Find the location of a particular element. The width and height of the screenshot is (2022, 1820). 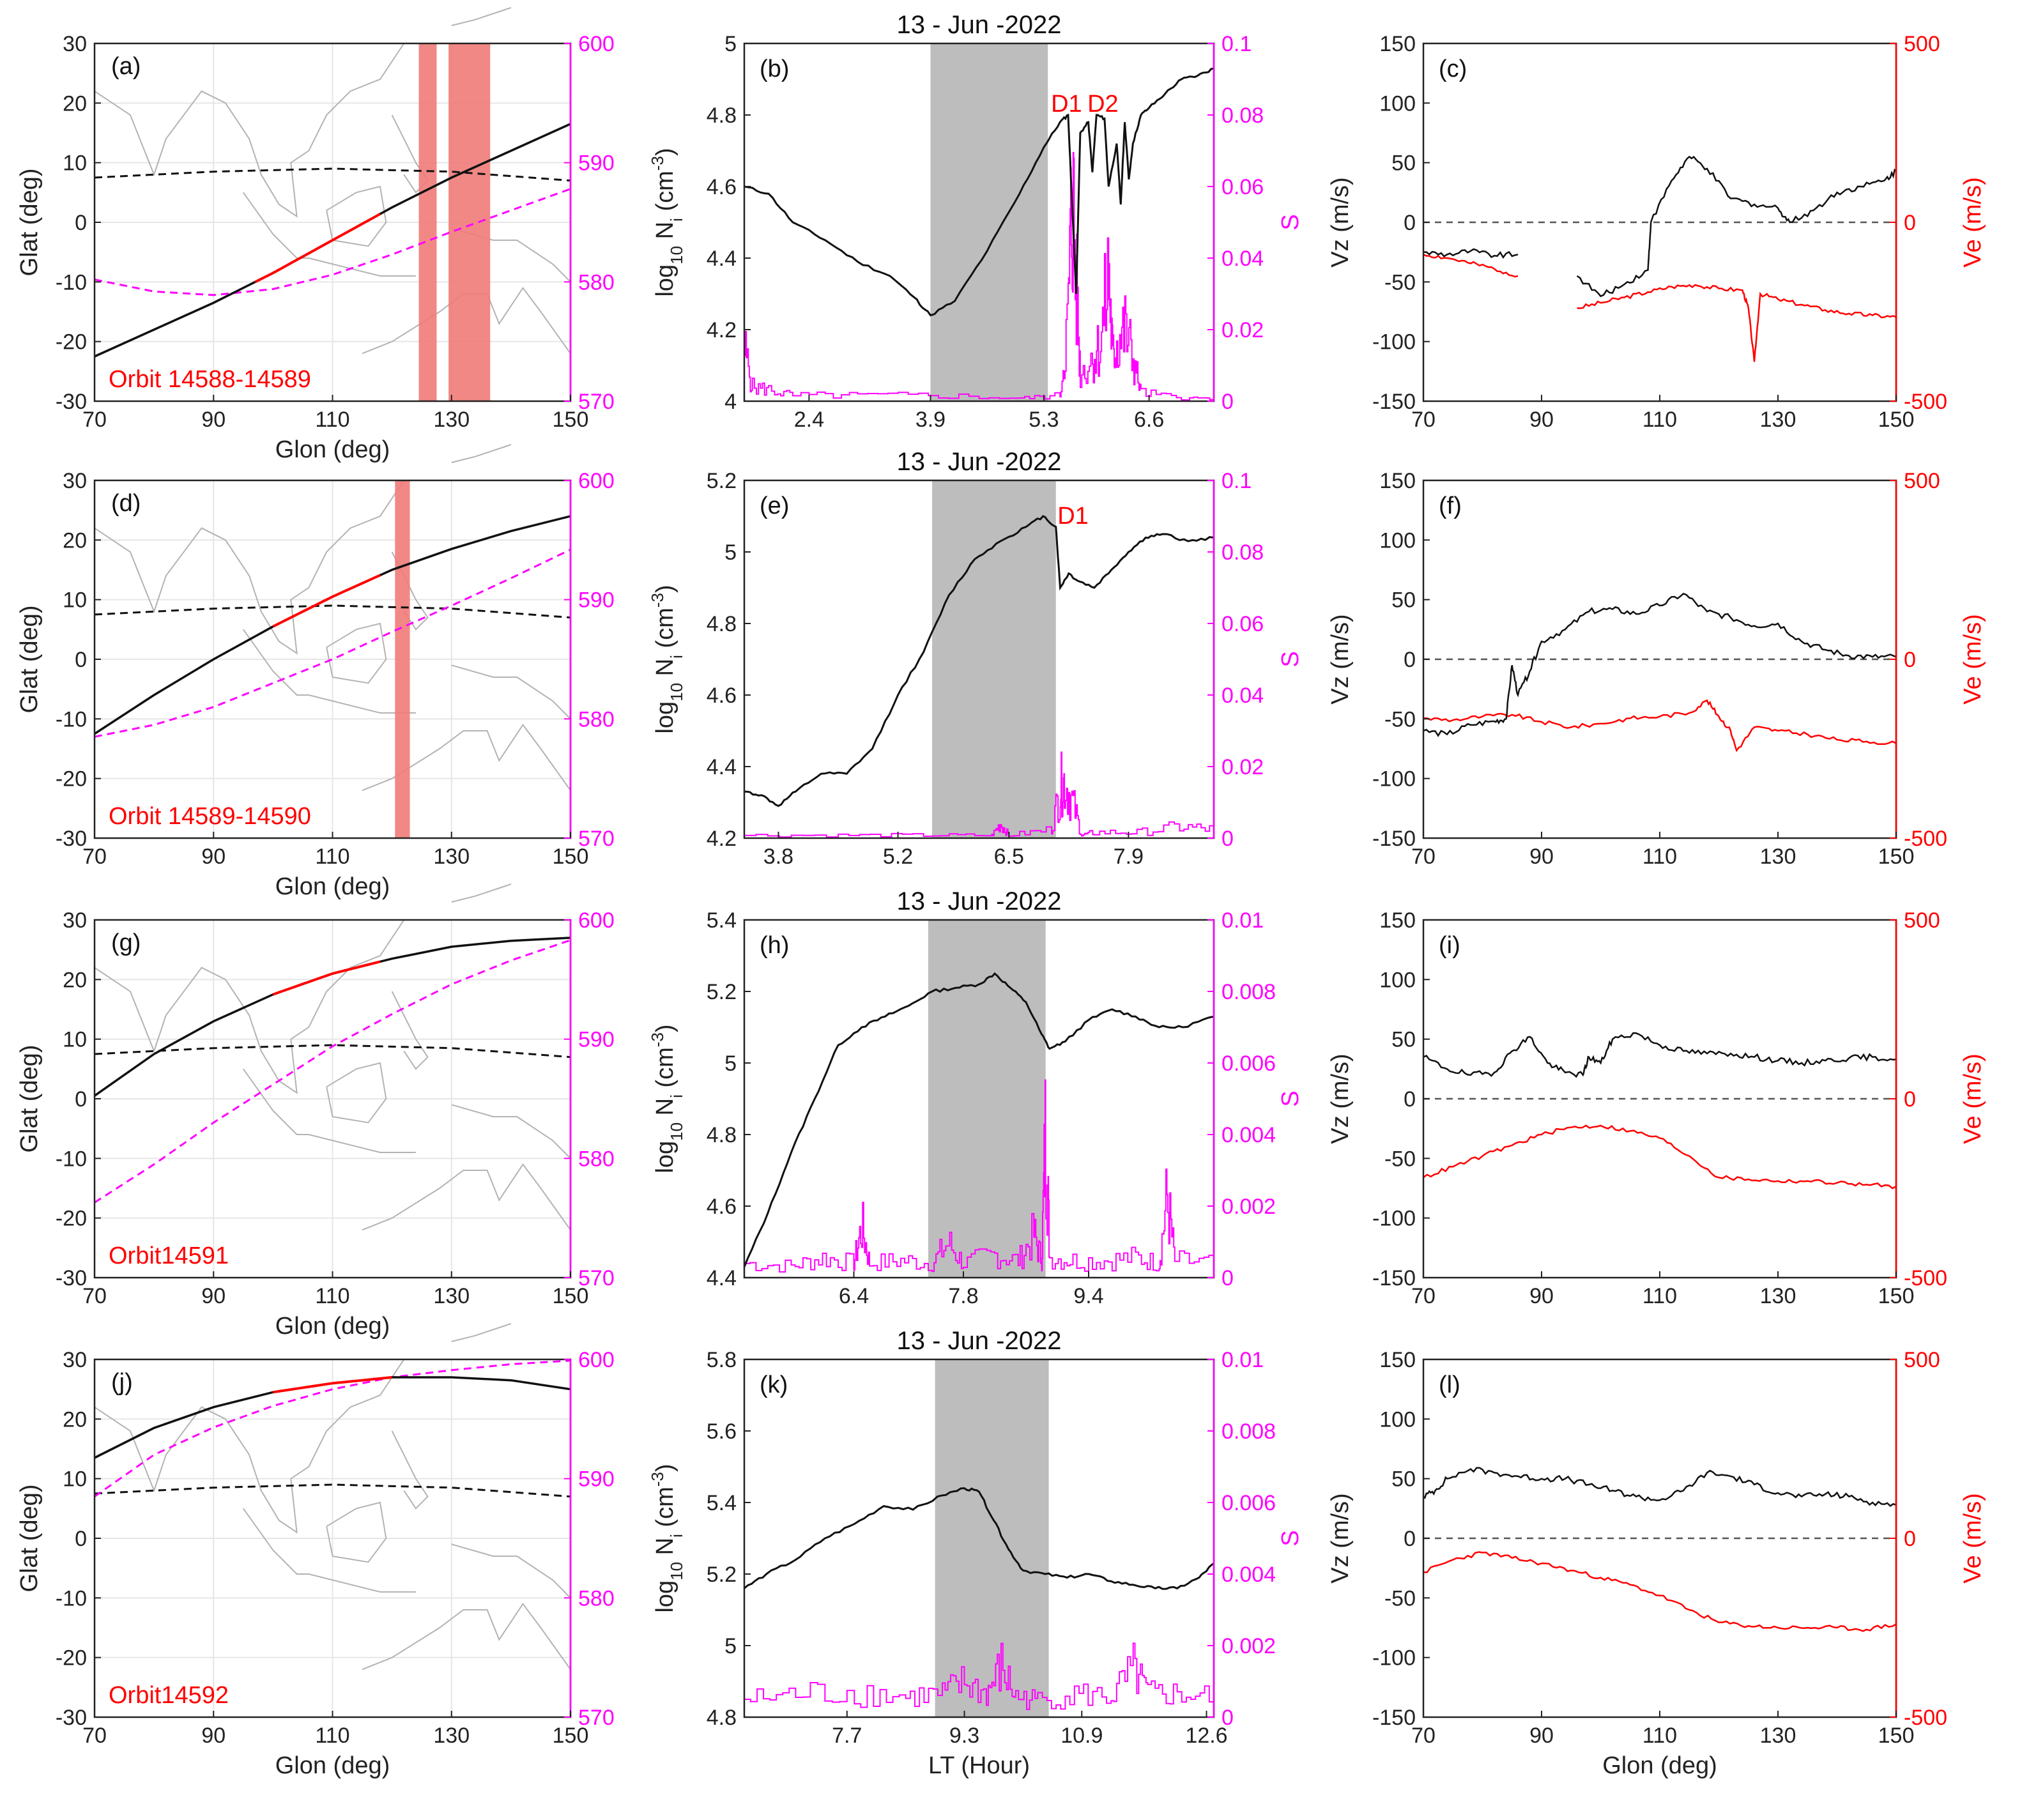

x-tick-label: 9.3 is located at coordinates (964, 1736).